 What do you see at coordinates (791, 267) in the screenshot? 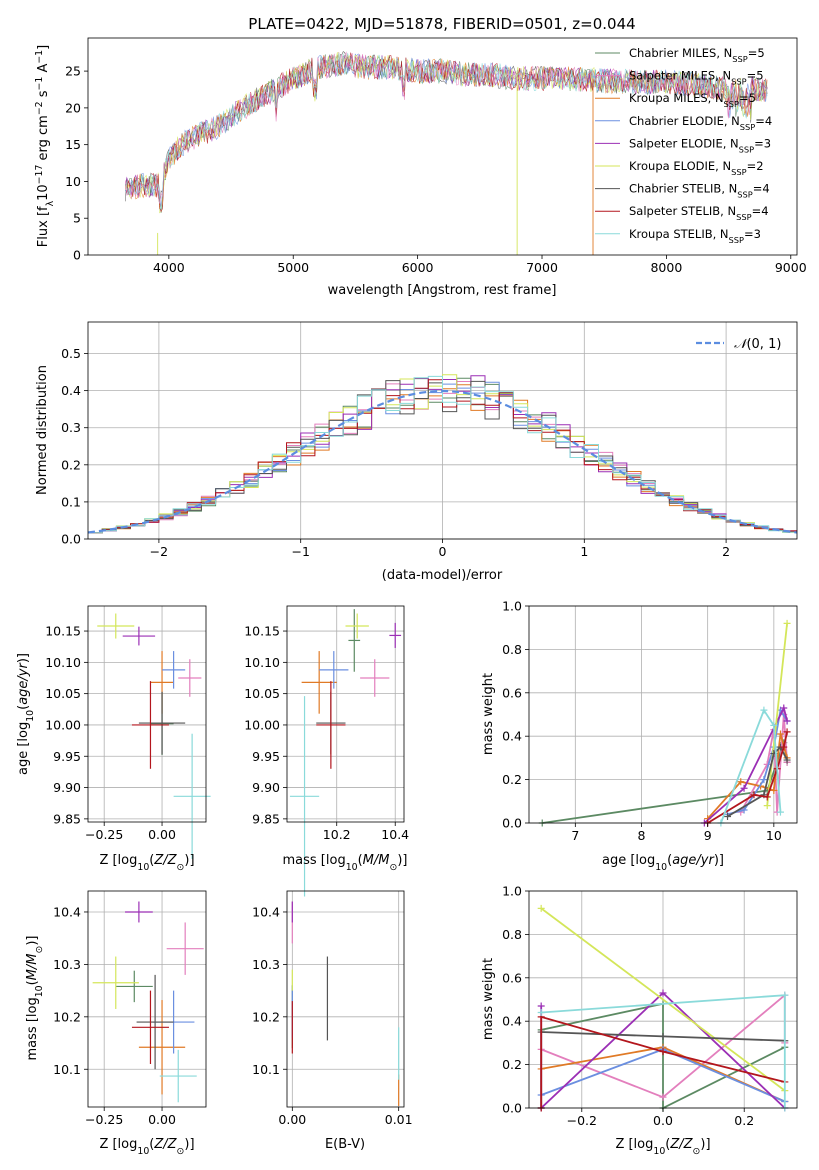
I see `x-tick-label: 9000` at bounding box center [791, 267].